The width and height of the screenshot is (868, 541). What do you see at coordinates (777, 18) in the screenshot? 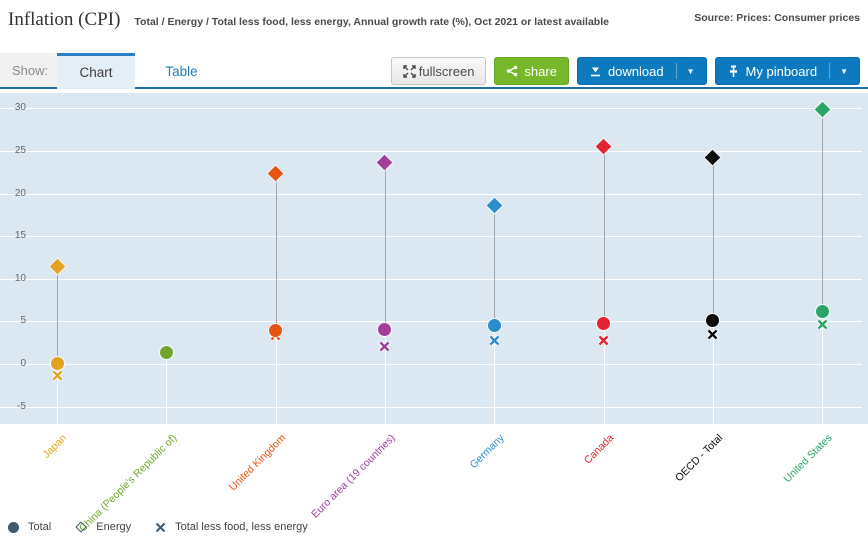
I see `source-label: Source: Prices: Consumer prices` at bounding box center [777, 18].